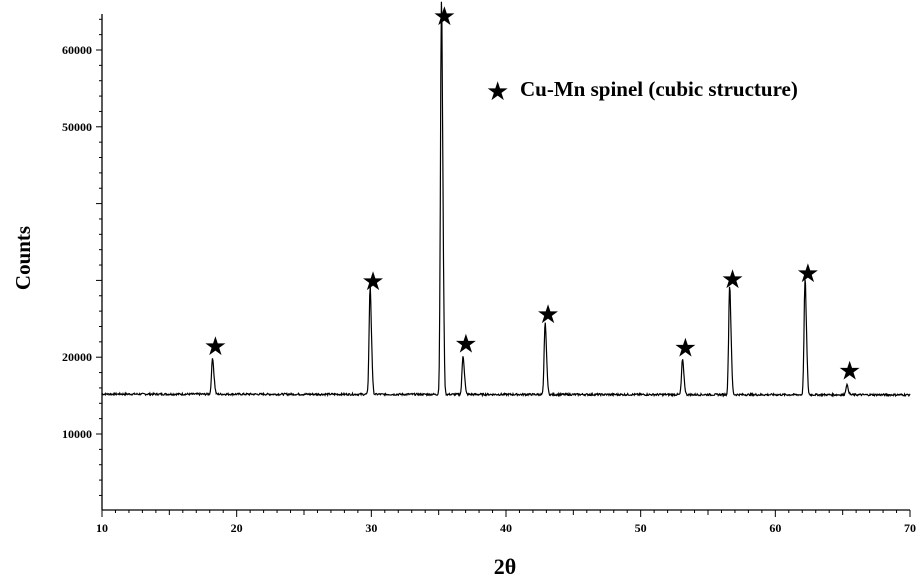 The height and width of the screenshot is (583, 918). What do you see at coordinates (506, 528) in the screenshot?
I see `x-tick-label: 40` at bounding box center [506, 528].